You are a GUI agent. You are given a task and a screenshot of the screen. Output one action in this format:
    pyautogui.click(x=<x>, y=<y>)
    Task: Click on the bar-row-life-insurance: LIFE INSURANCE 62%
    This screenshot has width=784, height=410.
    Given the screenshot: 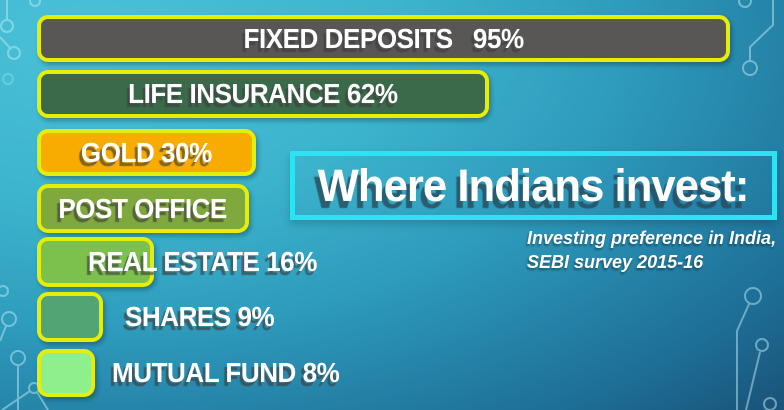 What is the action you would take?
    pyautogui.click(x=392, y=94)
    